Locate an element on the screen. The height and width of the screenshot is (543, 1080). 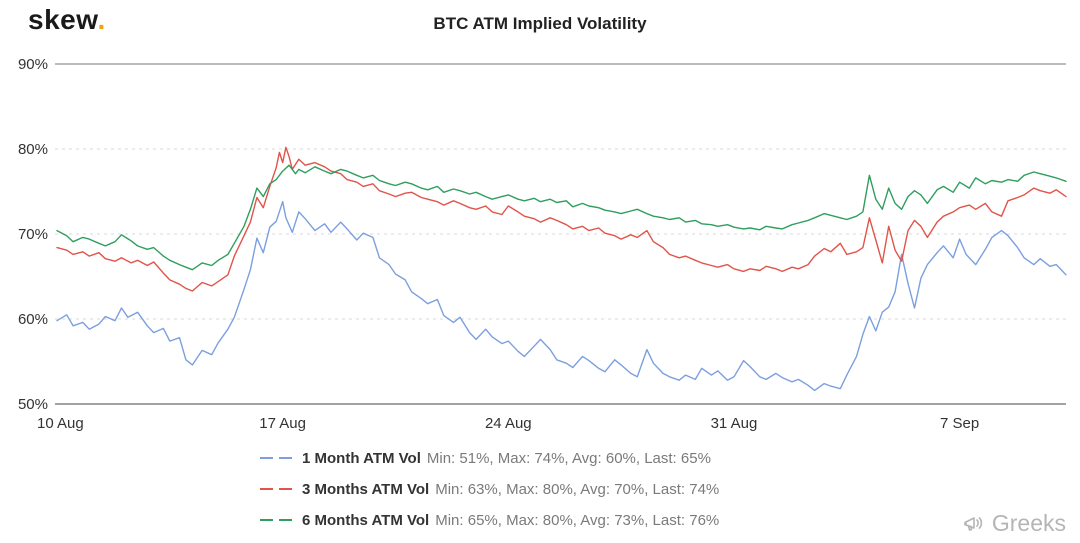
y-tick-label: 70% is located at coordinates (33, 234).